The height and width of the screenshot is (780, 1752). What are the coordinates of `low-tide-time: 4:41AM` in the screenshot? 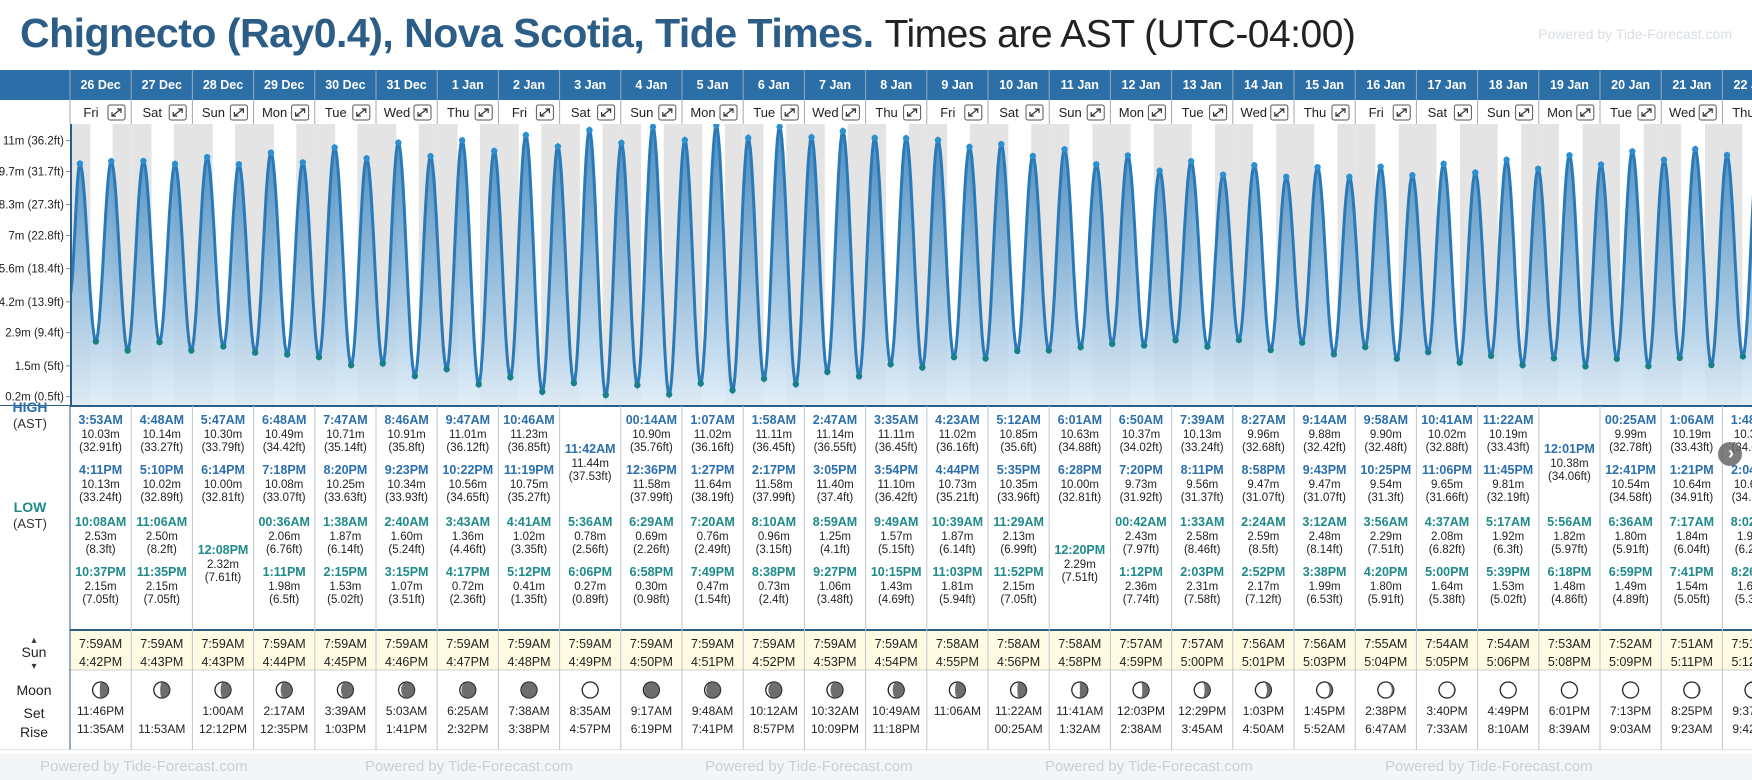 It's located at (529, 522).